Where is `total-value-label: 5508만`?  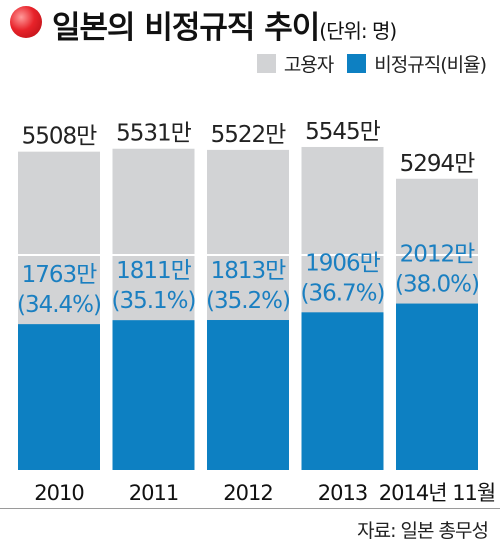 total-value-label: 5508만 is located at coordinates (60, 137).